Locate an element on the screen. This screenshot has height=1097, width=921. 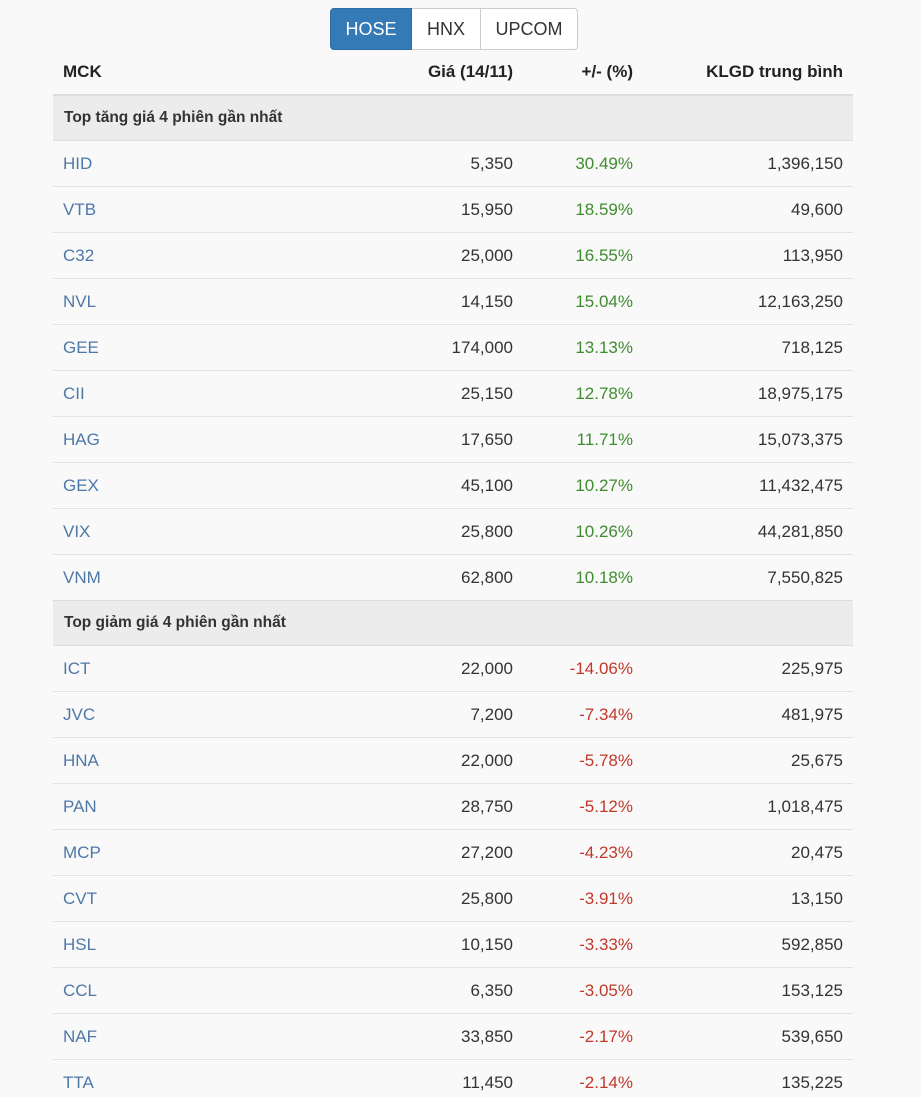
change-cell: -3.33% is located at coordinates (583, 944).